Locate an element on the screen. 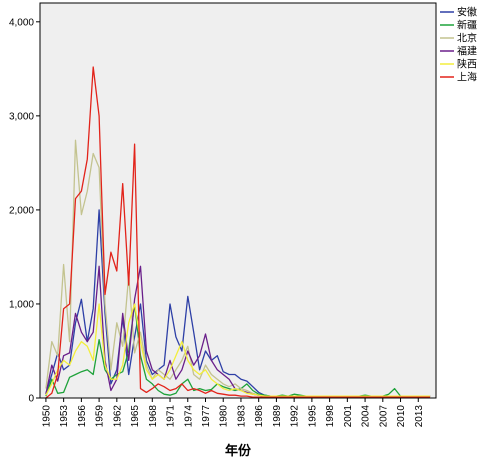  legend-label: 上海 is located at coordinates (467, 77).